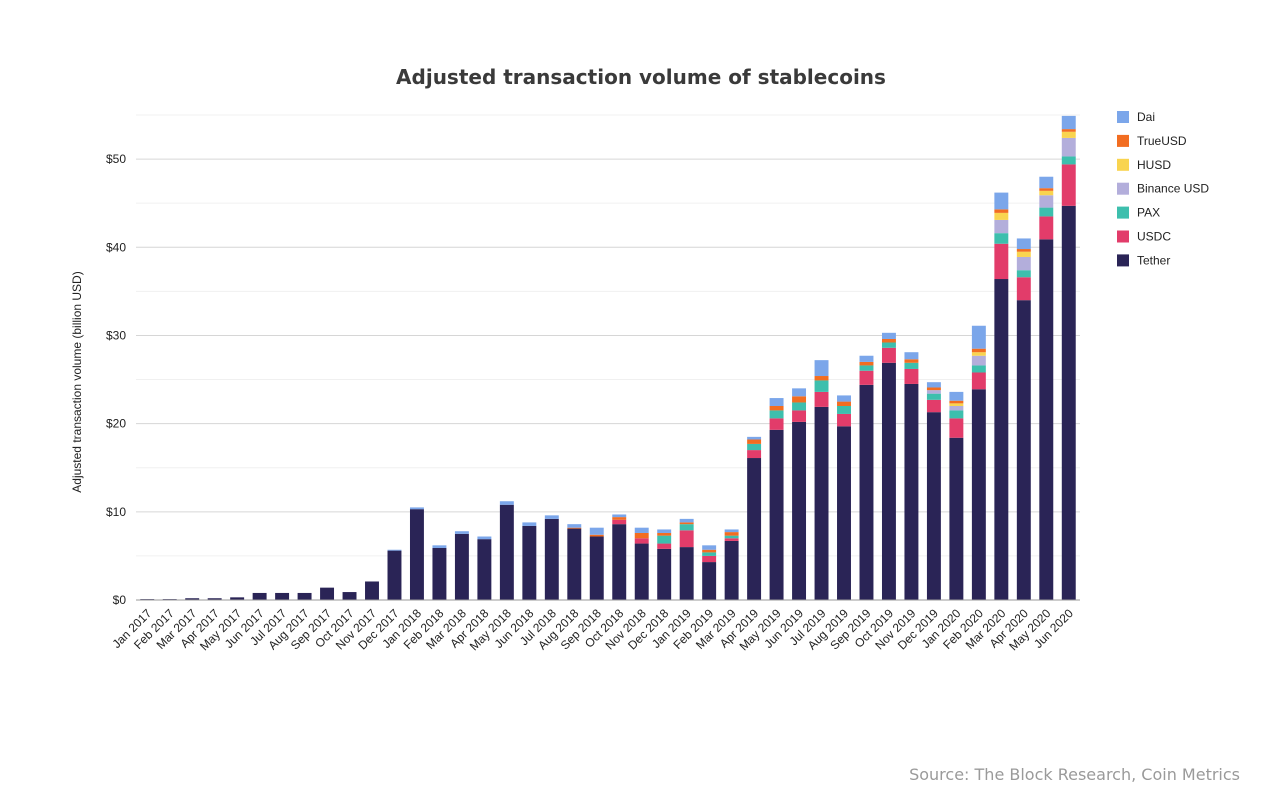 The width and height of the screenshot is (1278, 802). Describe the element at coordinates (1153, 260) in the screenshot. I see `legend-label: Tether` at that location.